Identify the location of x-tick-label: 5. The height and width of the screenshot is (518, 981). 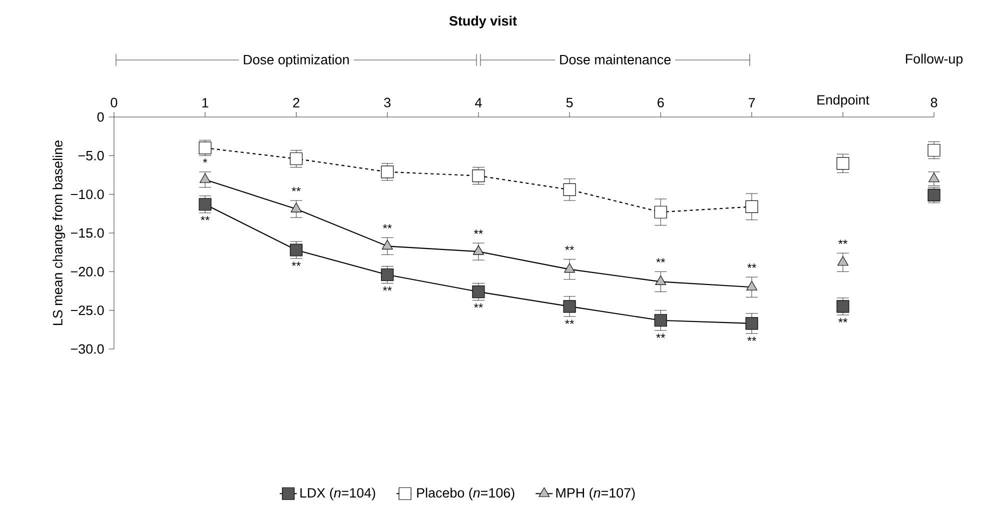
(569, 103).